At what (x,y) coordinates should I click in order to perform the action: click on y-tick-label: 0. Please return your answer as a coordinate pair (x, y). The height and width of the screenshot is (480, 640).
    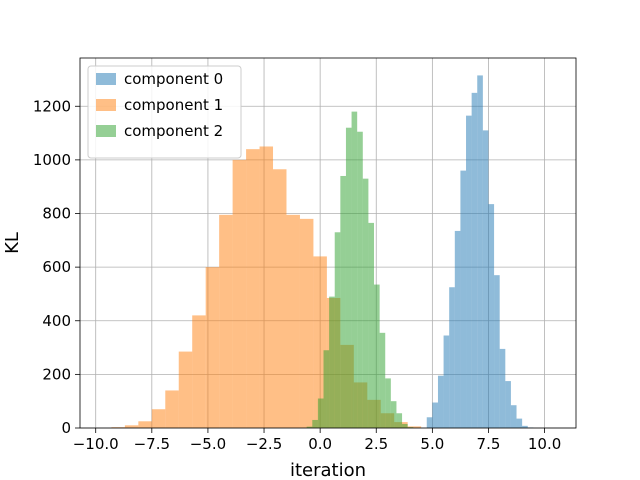
    Looking at the image, I should click on (66, 428).